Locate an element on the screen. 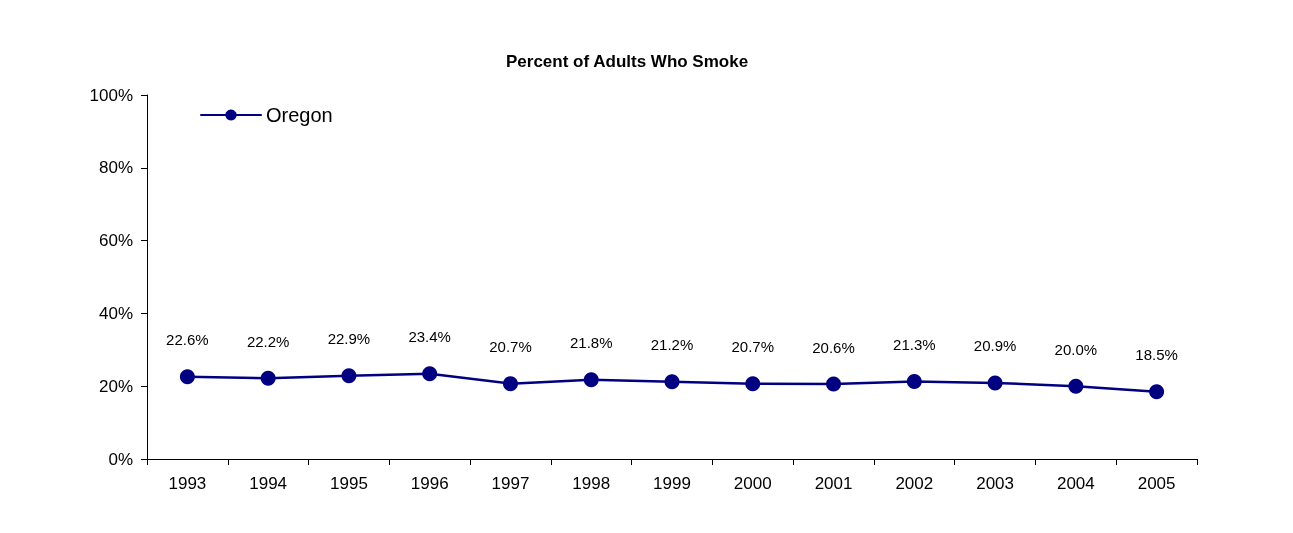  x-tick-label: 1995 is located at coordinates (349, 483).